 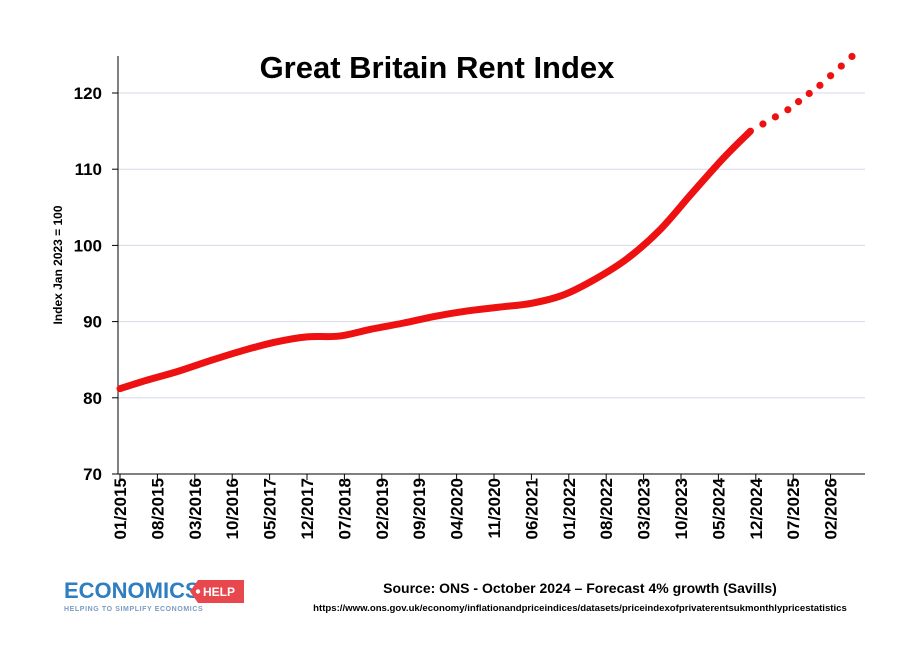 I want to click on logo-wordmark: ECONOMICS, so click(x=132, y=590).